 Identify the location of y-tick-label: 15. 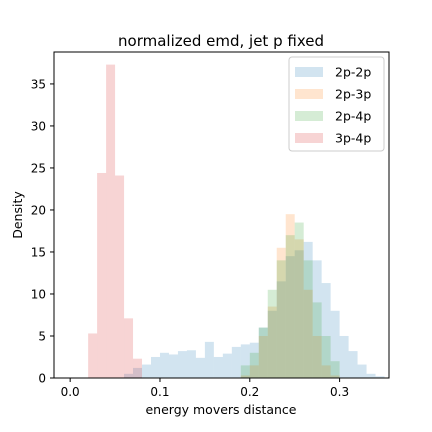
(38, 252).